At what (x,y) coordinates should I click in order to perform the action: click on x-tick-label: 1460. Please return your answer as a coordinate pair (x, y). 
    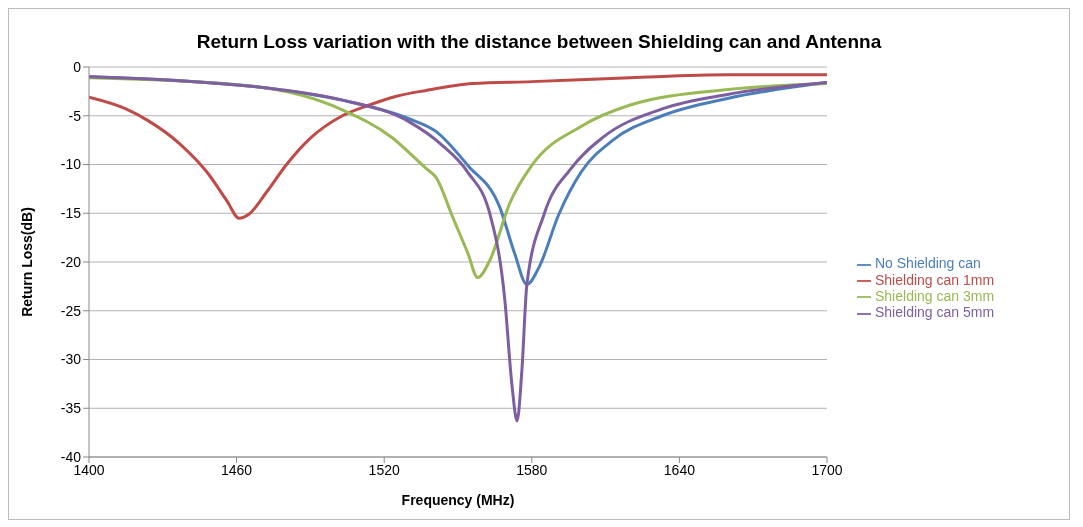
    Looking at the image, I should click on (237, 469).